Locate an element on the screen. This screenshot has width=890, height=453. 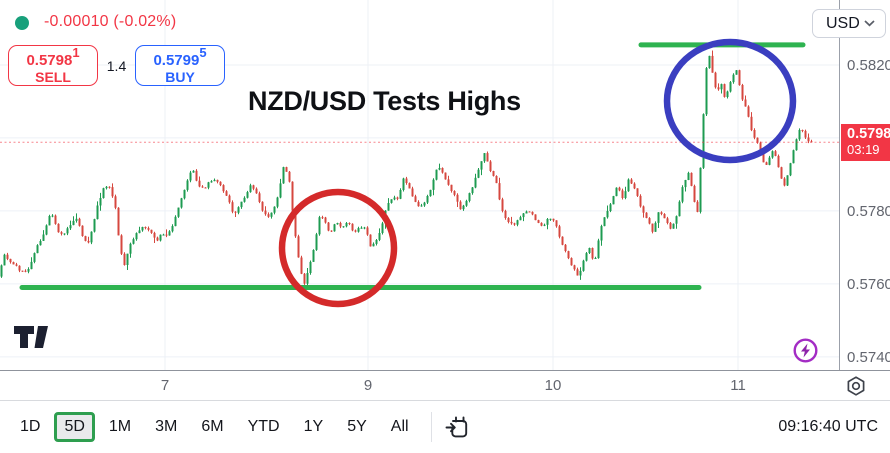
lightning-icon is located at coordinates (805, 350).